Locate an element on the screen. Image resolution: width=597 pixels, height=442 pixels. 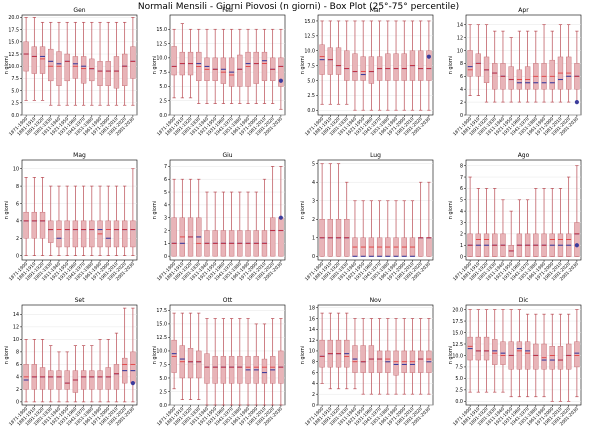
y-tick-label: 5 is located at coordinates (313, 165).